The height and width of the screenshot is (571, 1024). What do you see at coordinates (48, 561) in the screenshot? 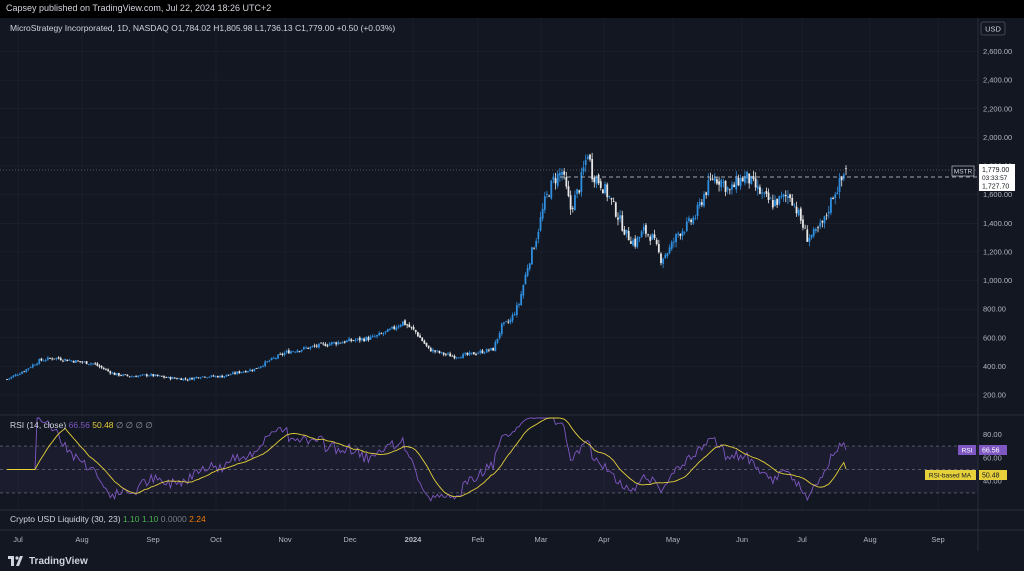
I see `tradingview-logo: TradingView` at bounding box center [48, 561].